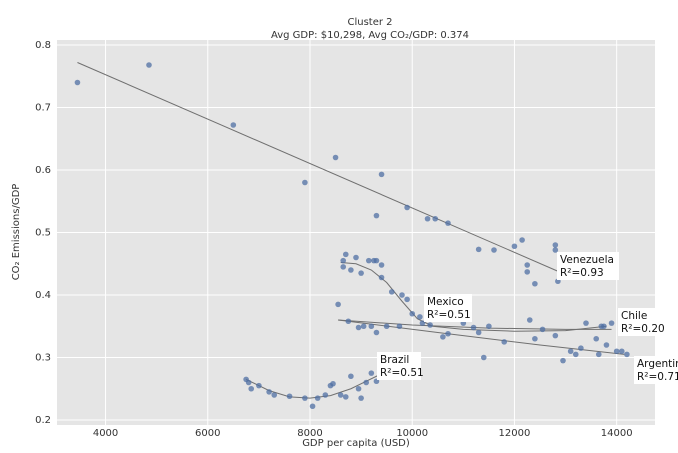  Describe the element at coordinates (634, 316) in the screenshot. I see `annotation-label: Chile` at that location.